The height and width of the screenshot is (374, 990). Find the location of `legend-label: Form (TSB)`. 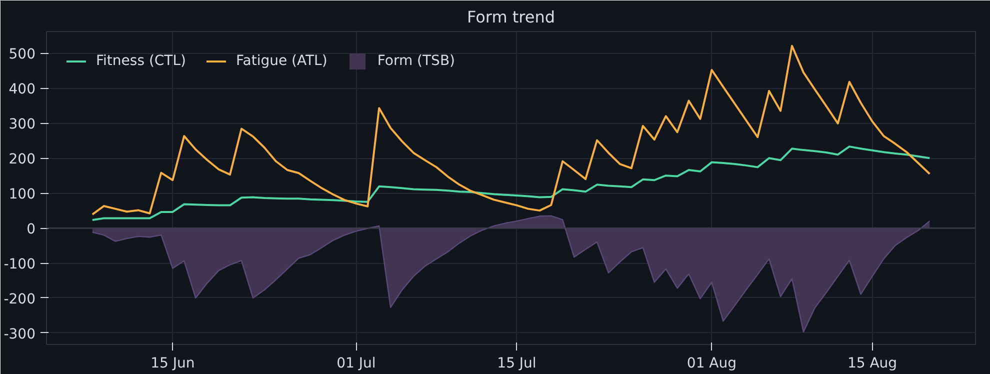

legend-label: Form (TSB) is located at coordinates (416, 61).